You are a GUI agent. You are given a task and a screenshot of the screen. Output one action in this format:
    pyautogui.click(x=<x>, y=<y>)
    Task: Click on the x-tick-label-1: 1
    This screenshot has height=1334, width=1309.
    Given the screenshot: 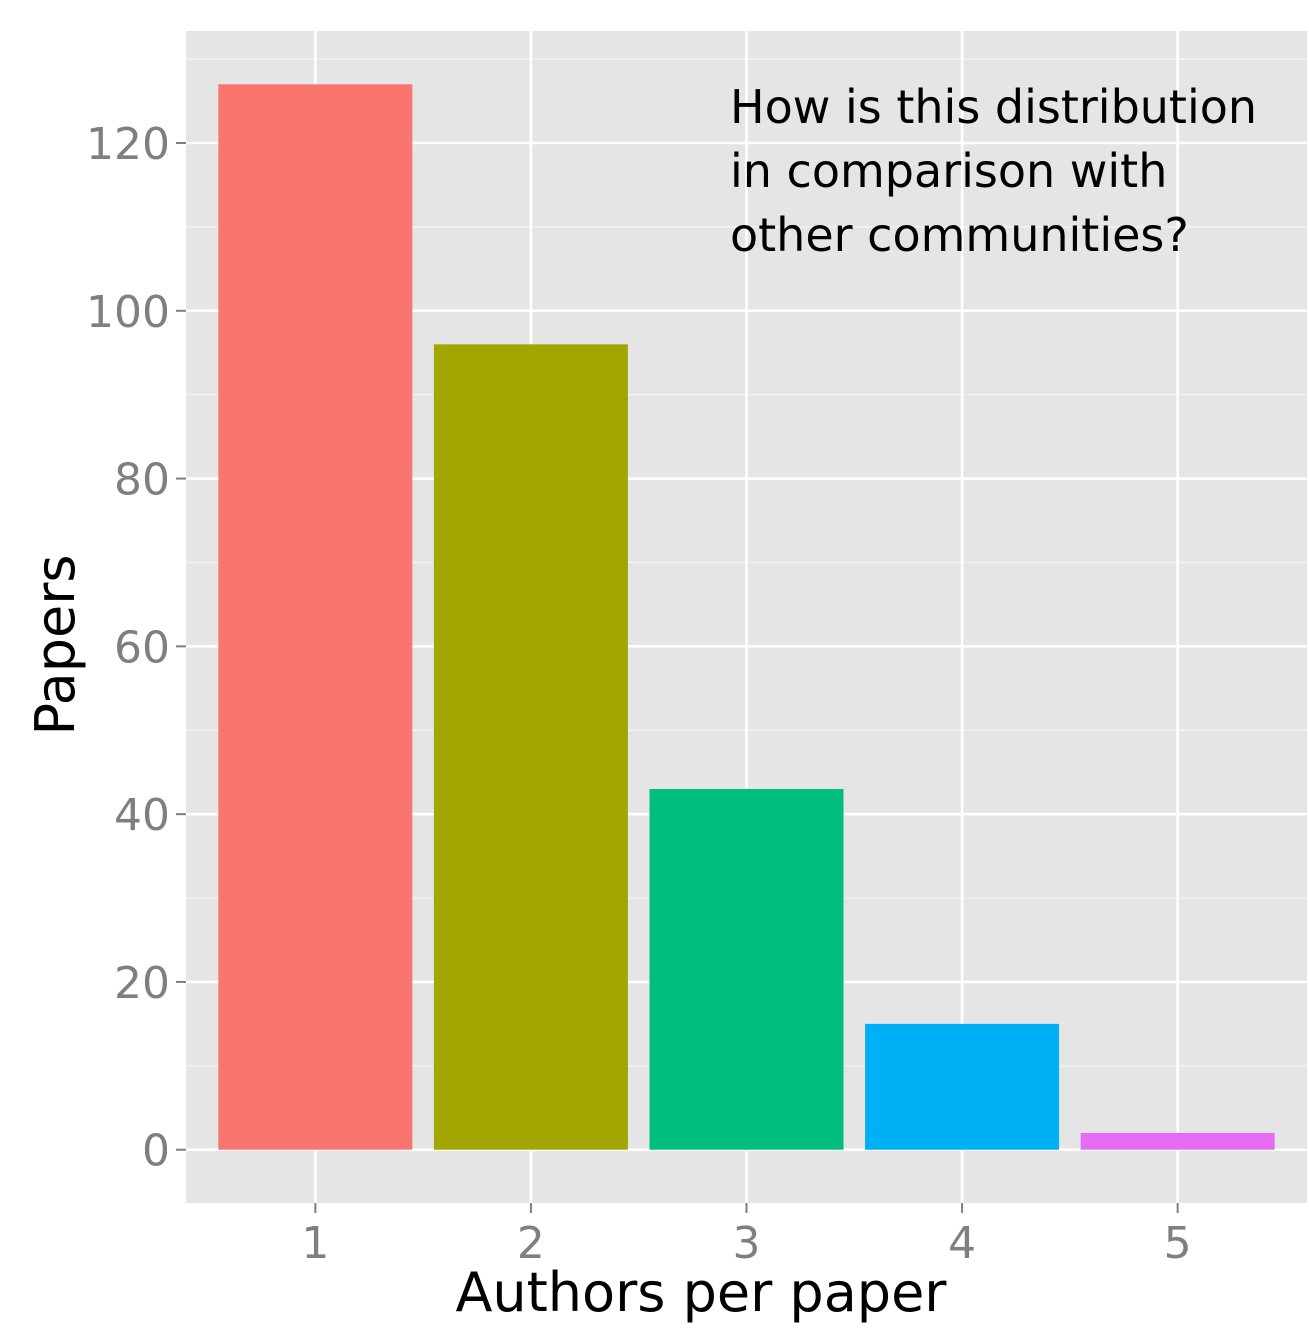 What is the action you would take?
    pyautogui.click(x=315, y=1243)
    